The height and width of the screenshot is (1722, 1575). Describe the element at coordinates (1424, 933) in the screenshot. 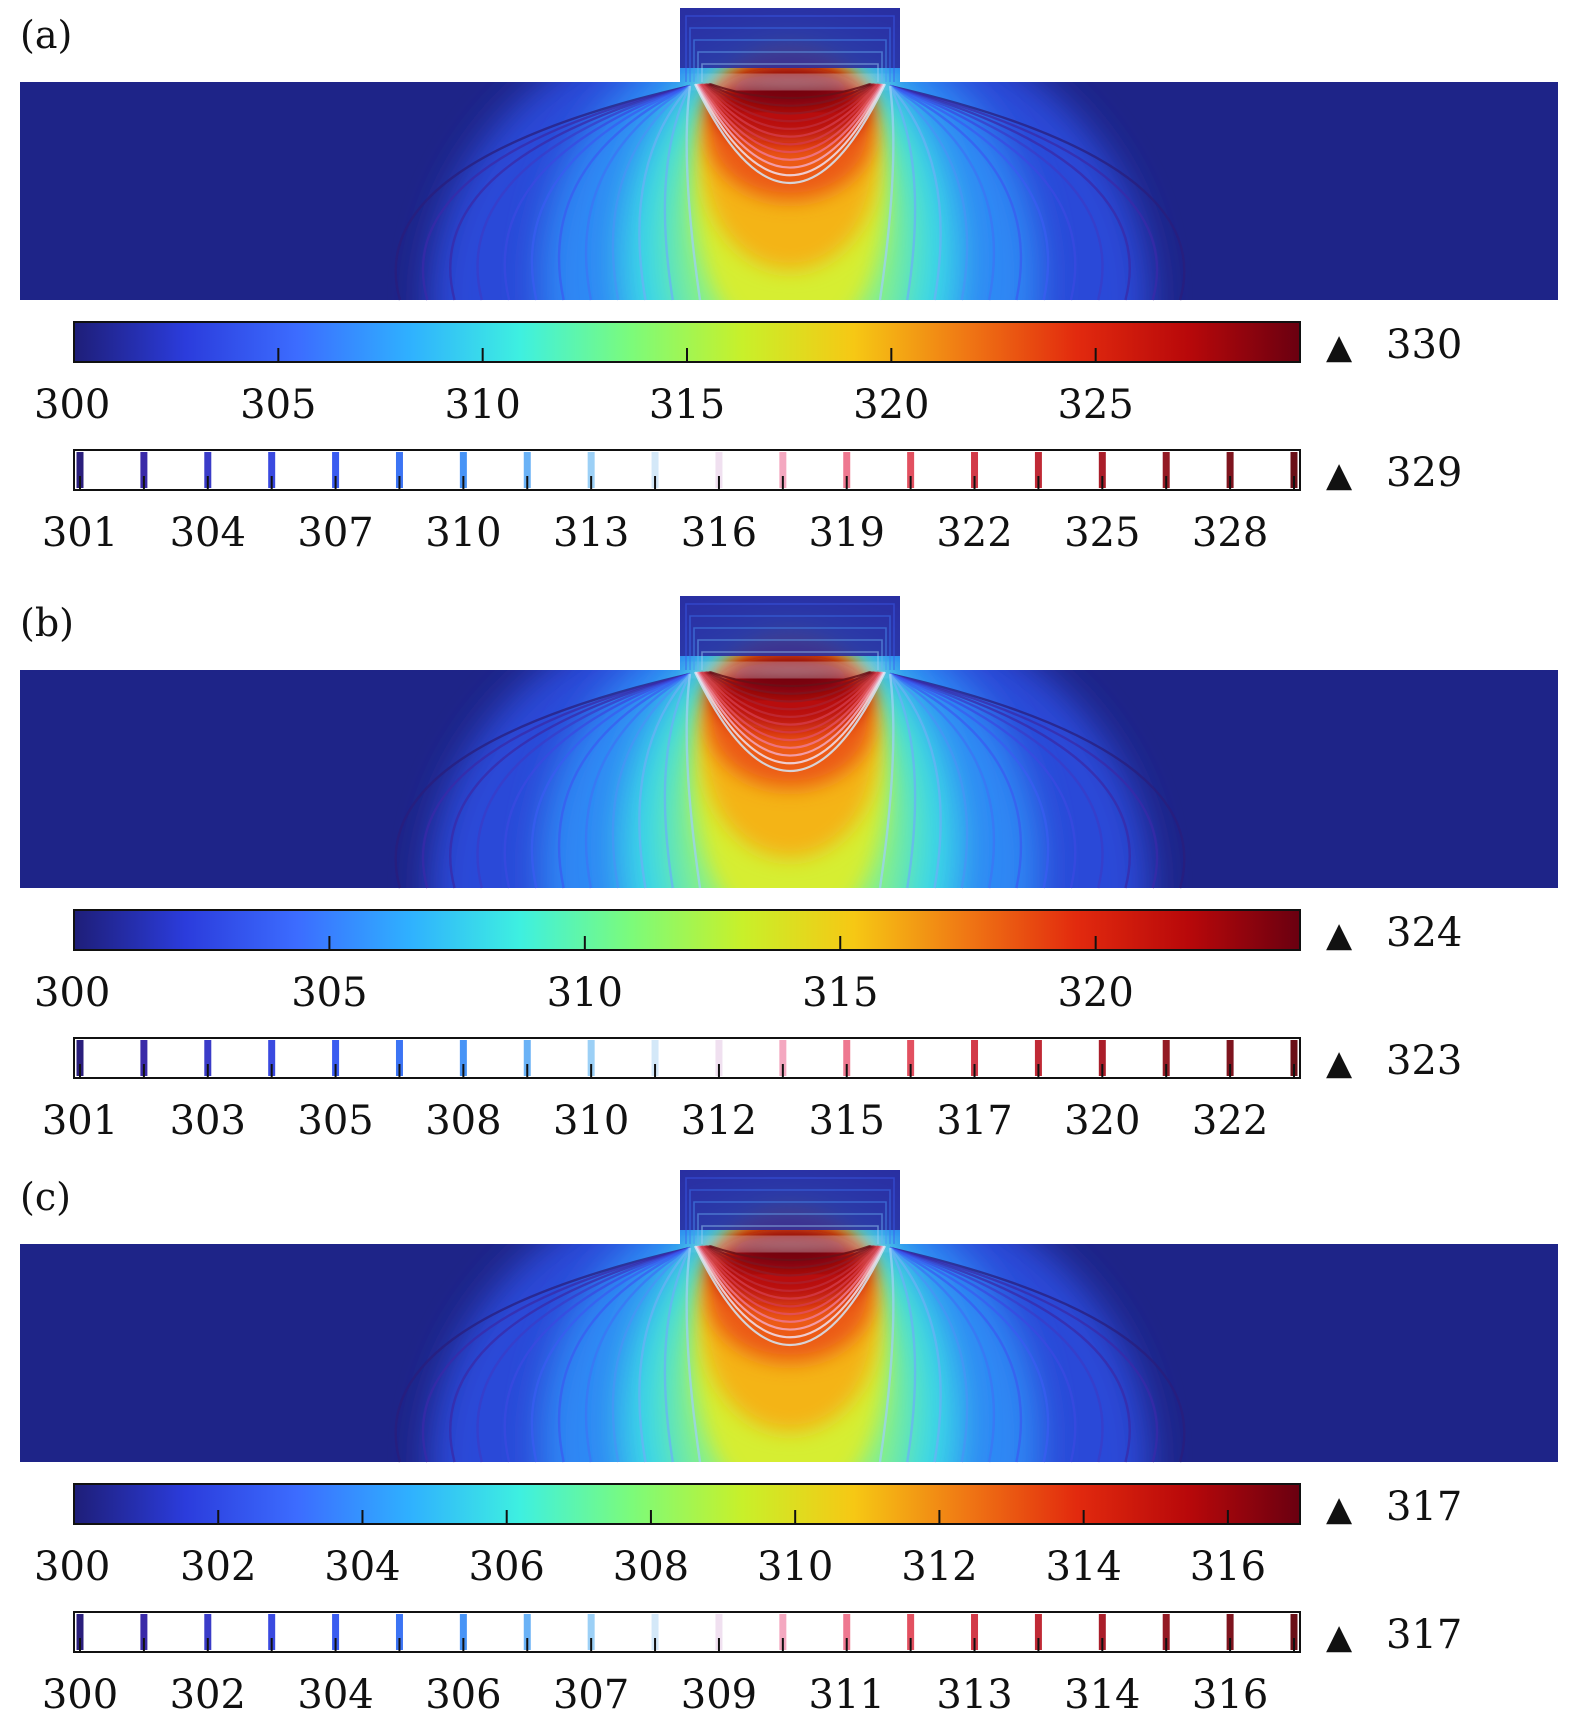

I see `colorbar-max-value: 324` at that location.